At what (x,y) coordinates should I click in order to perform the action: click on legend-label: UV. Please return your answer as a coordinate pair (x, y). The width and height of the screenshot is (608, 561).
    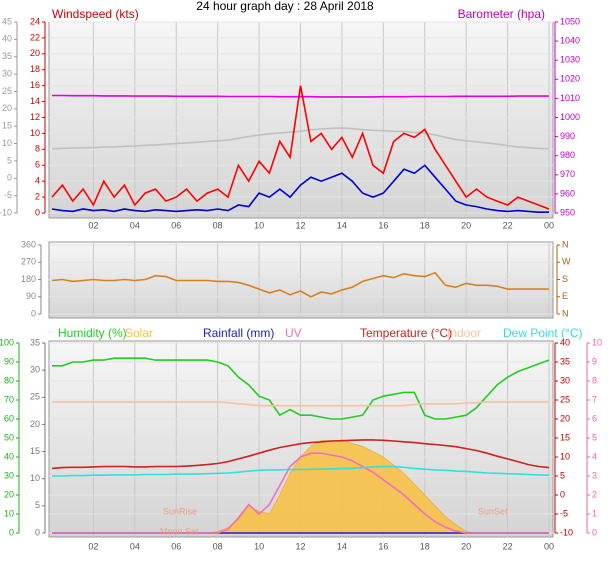
    Looking at the image, I should click on (293, 333).